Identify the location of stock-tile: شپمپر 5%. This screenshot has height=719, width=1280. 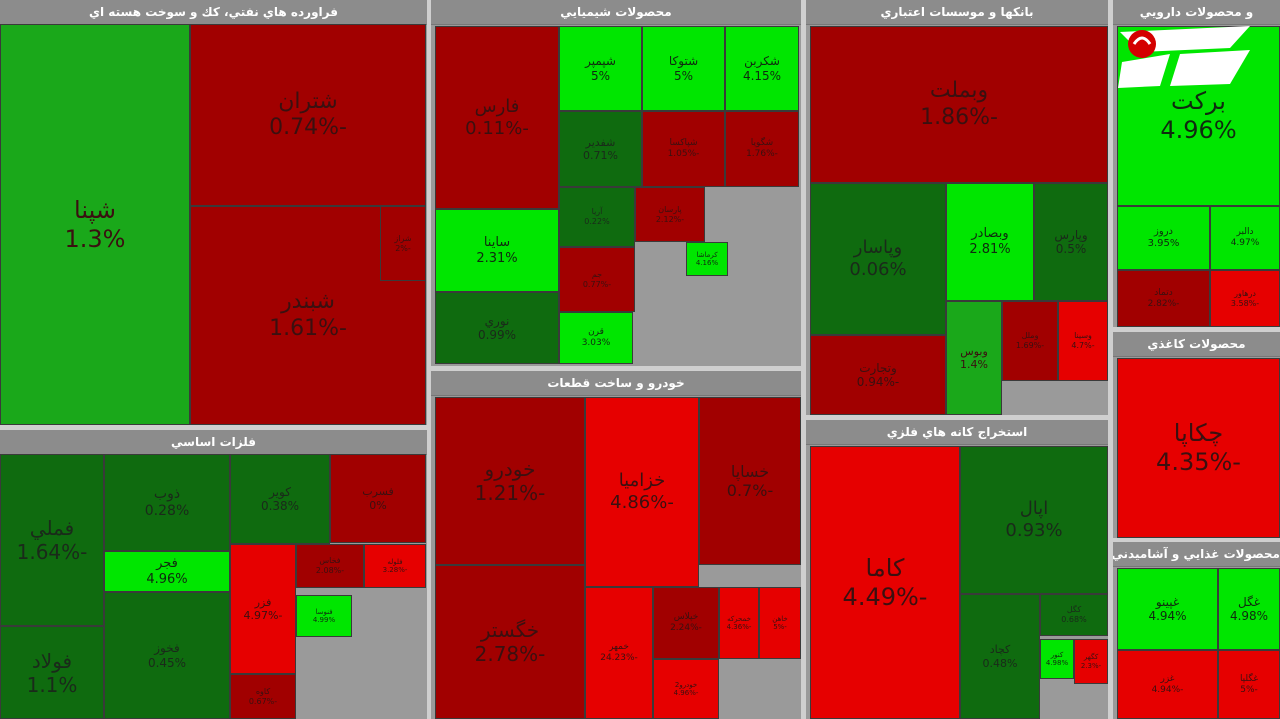
(600, 68).